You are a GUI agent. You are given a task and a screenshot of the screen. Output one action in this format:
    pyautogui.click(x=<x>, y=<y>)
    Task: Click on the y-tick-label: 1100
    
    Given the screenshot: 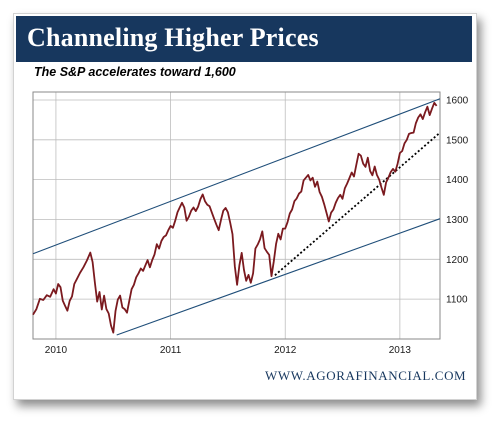 What is the action you would take?
    pyautogui.click(x=457, y=300)
    